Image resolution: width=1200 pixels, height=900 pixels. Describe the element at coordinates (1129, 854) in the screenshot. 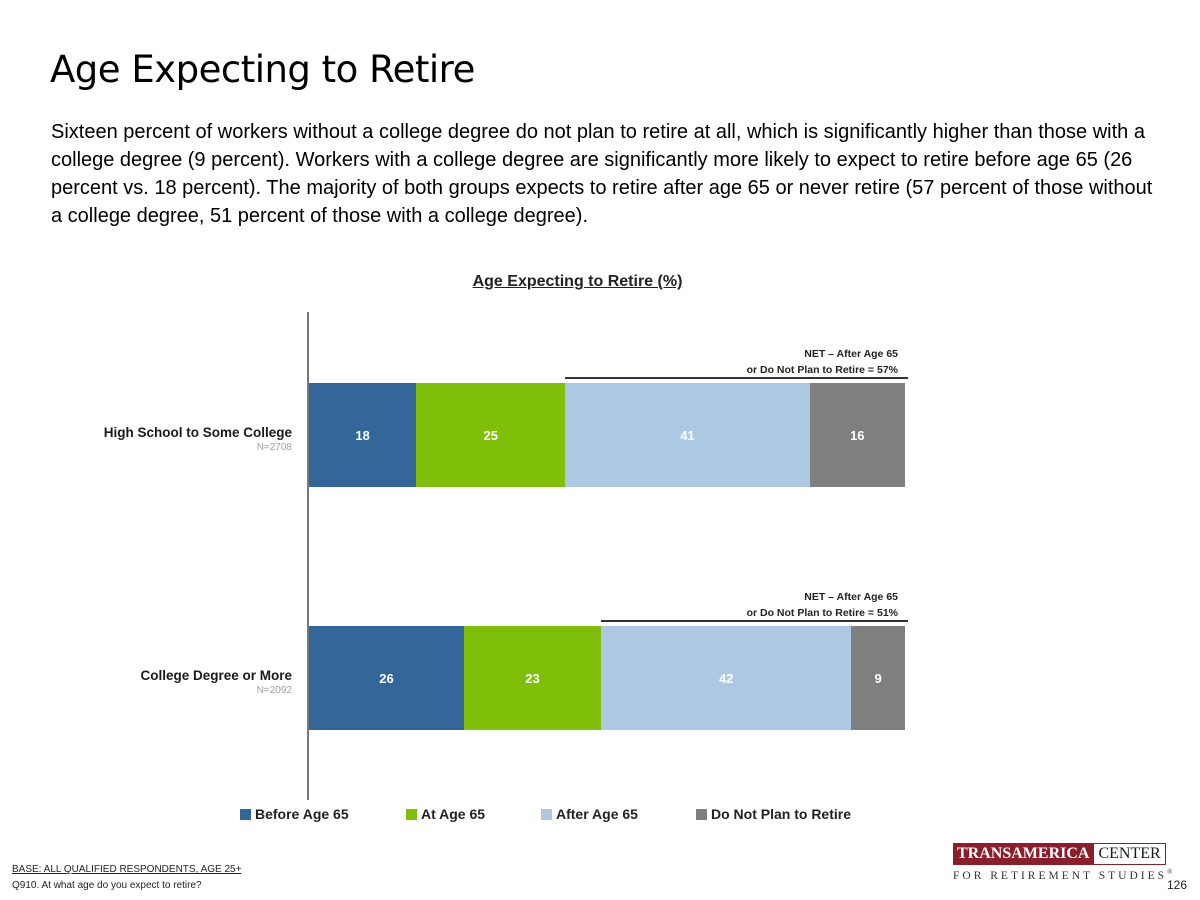

I see `logo-right-text: CENTER` at that location.